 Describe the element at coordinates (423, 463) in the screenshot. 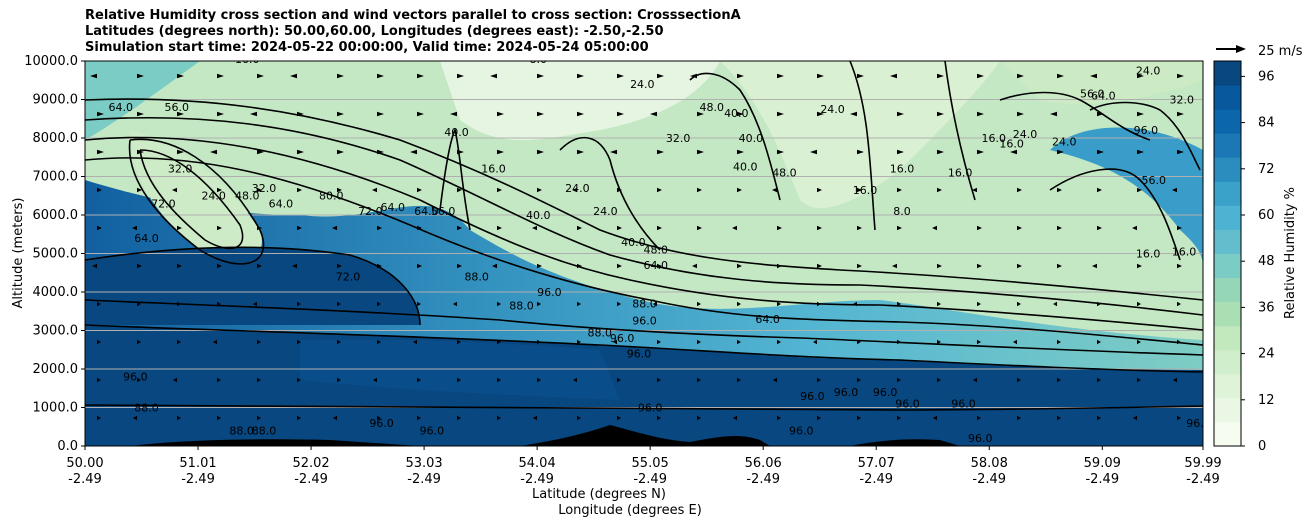

I see `x-tick-label-lat: 53.03` at that location.